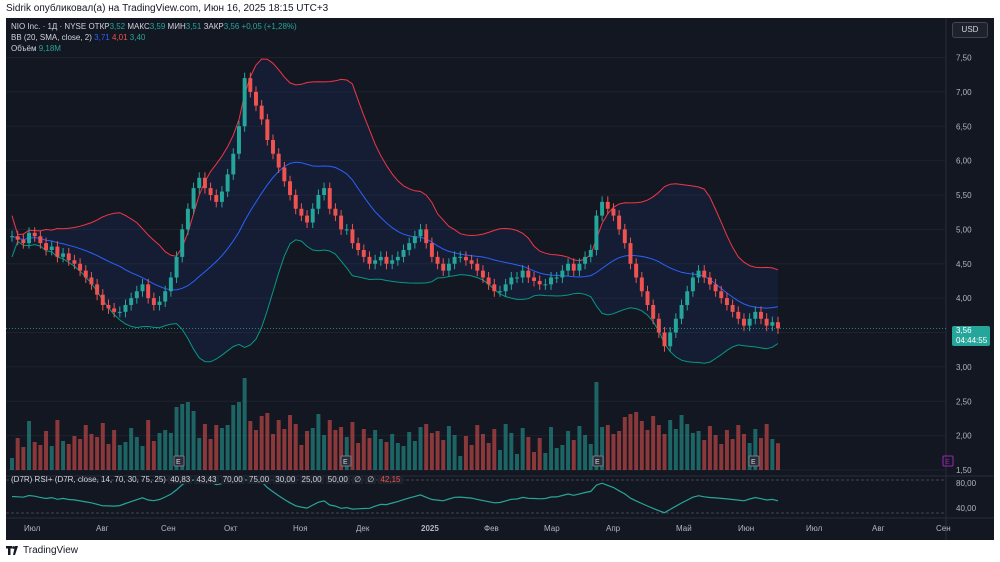 The width and height of the screenshot is (1000, 562). What do you see at coordinates (371, 479) in the screenshot?
I see `rsi-value-9: ∅` at bounding box center [371, 479].